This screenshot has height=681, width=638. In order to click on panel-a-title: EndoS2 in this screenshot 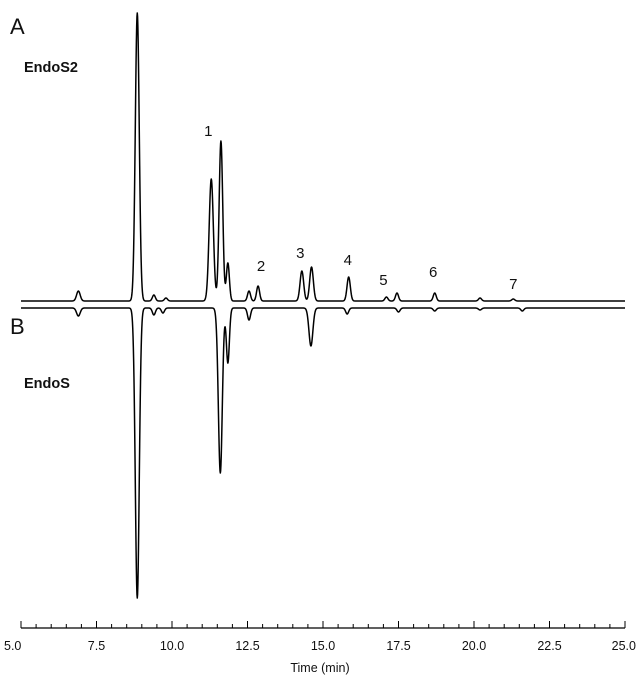, I will do `click(51, 68)`.